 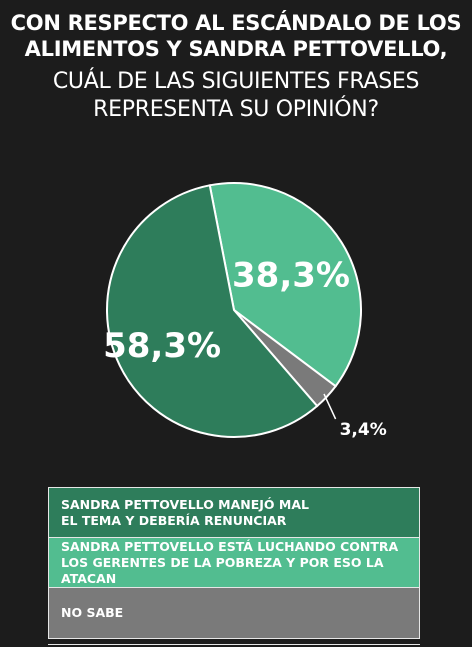 I want to click on legend-label: NO SABE, so click(x=92, y=612).